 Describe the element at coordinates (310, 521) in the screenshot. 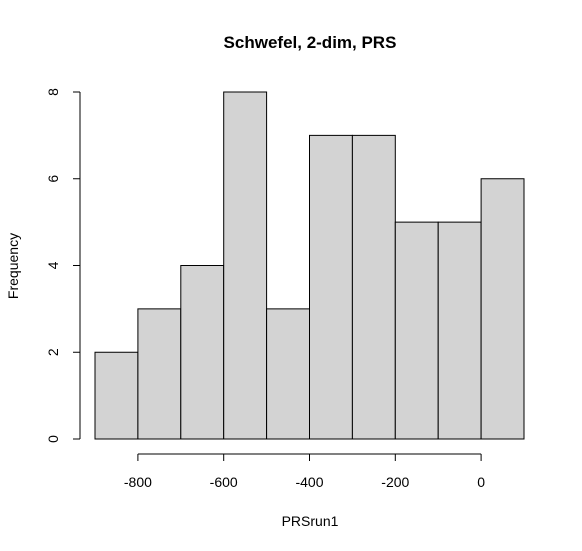

I see `x-axis-label: PRSrun1` at that location.